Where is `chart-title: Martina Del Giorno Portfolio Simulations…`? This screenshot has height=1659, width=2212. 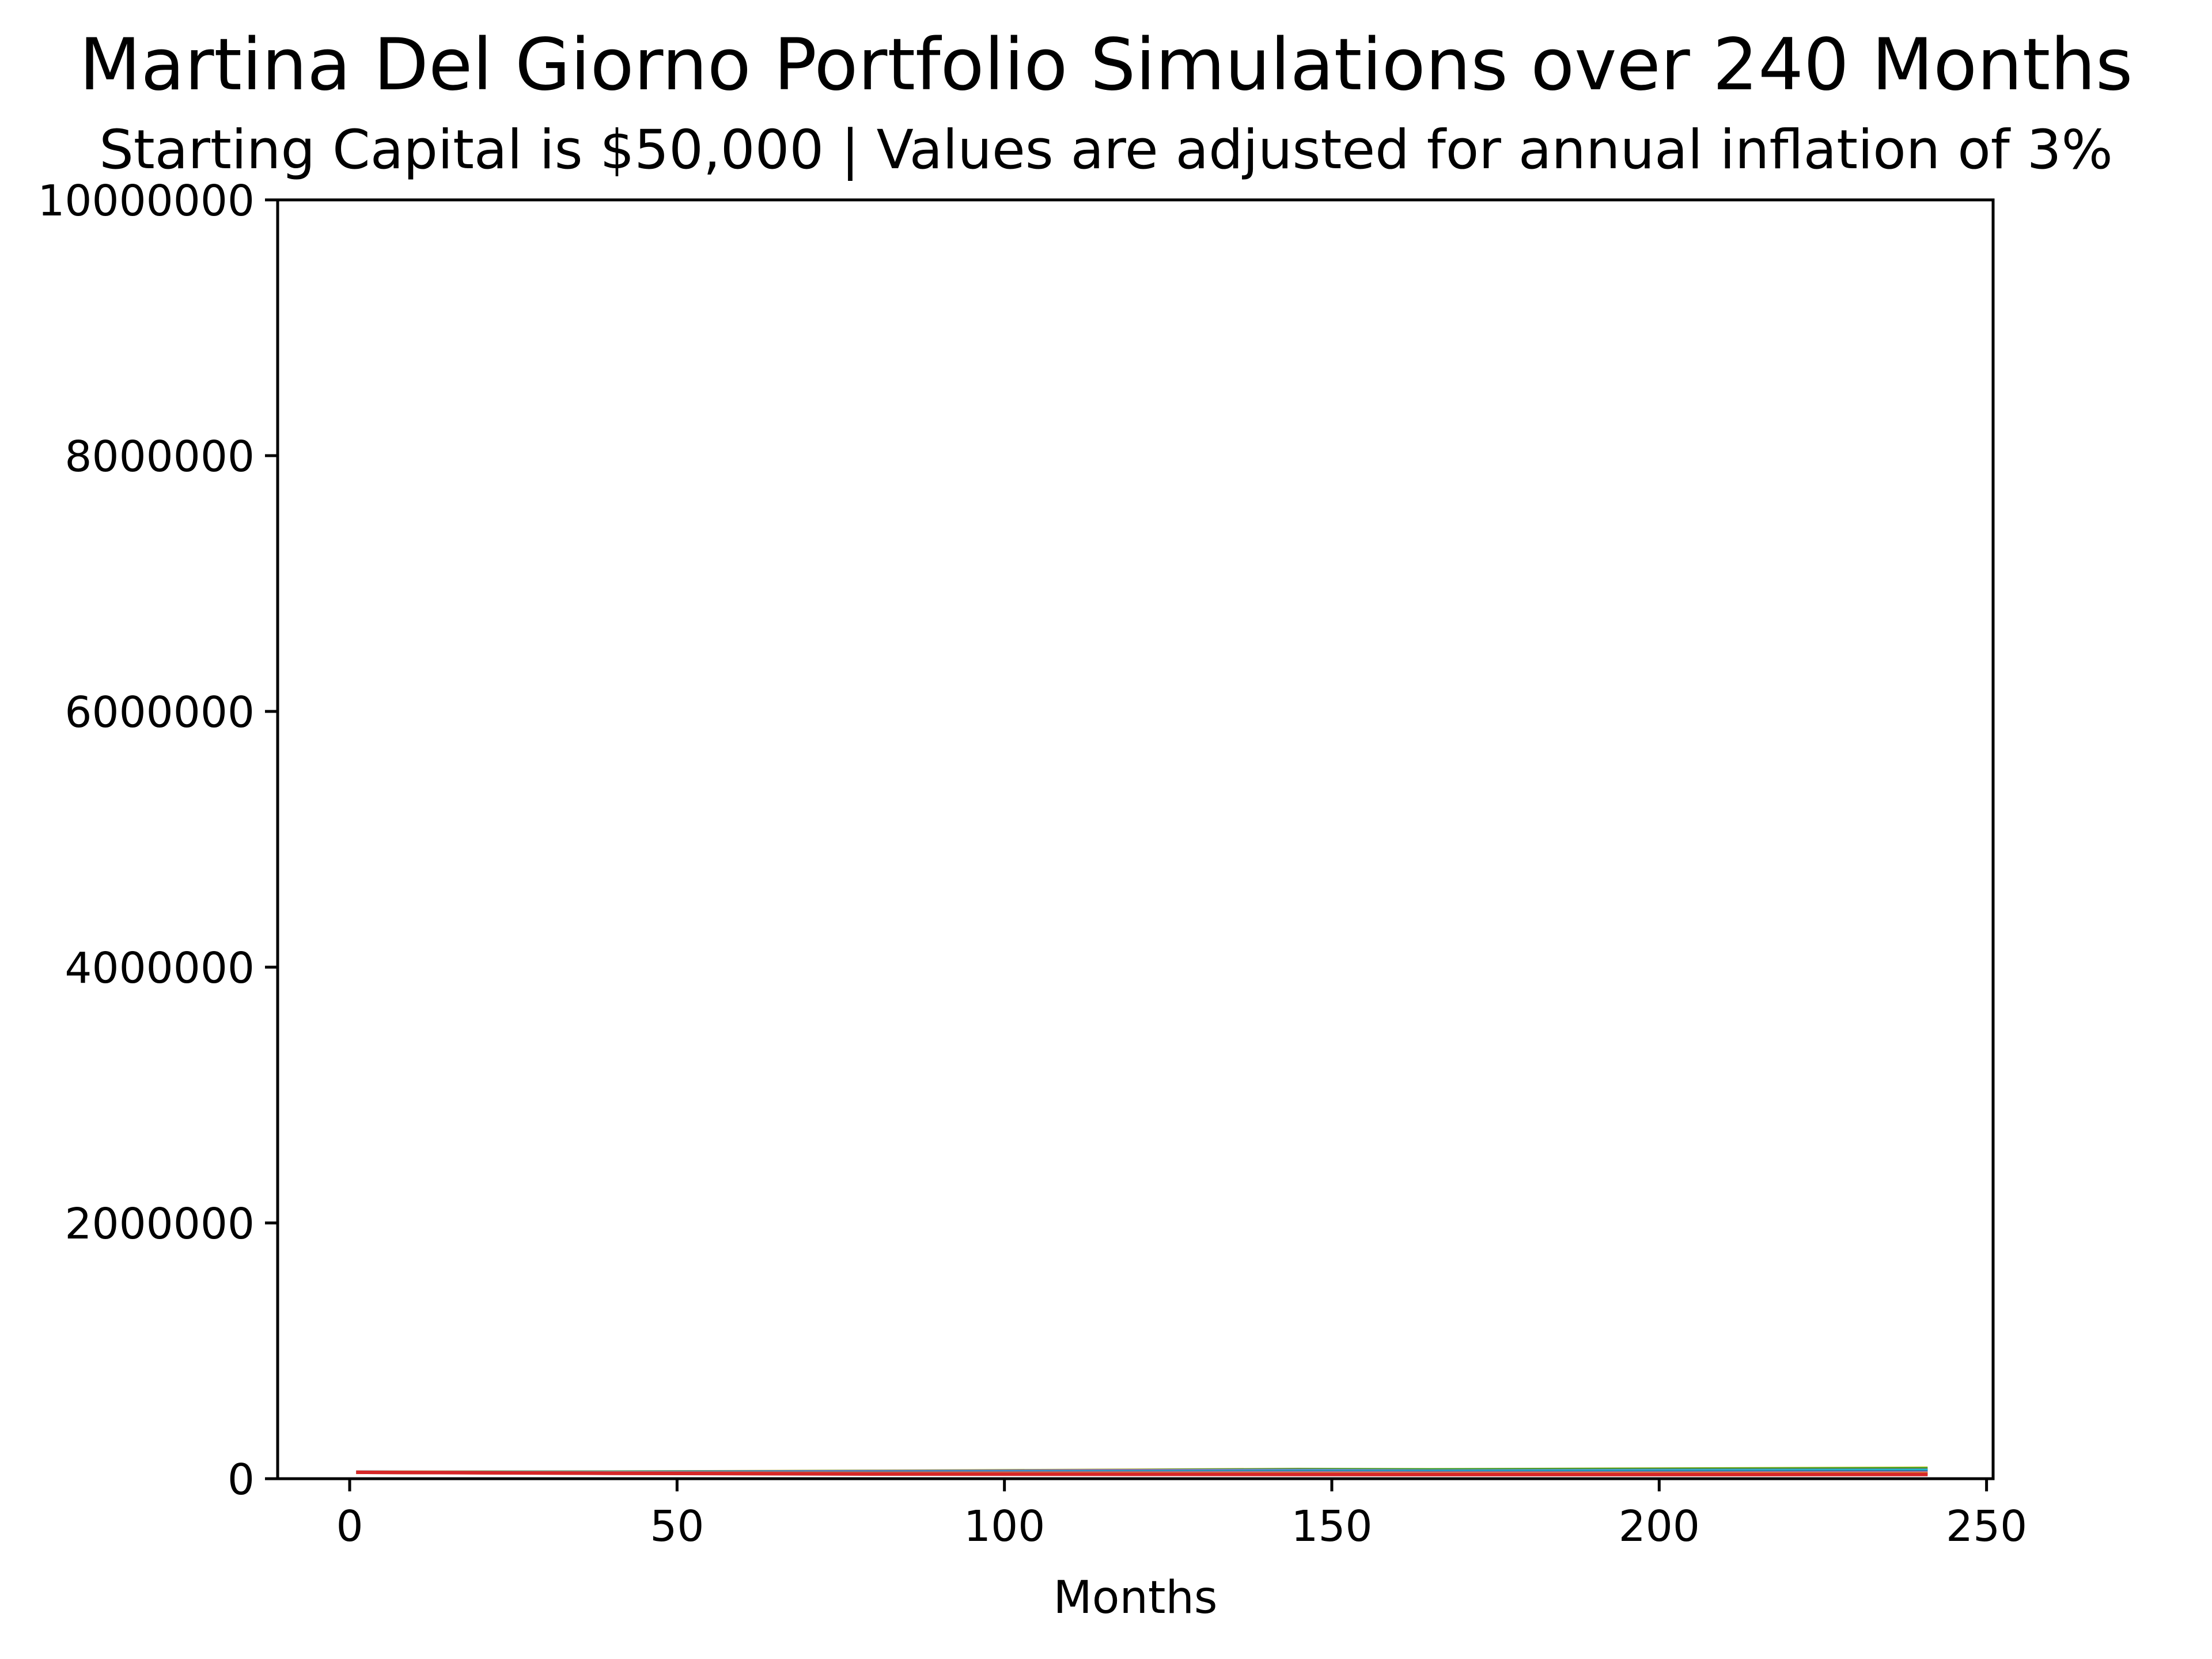
chart-title: Martina Del Giorno Portfolio Simulations… is located at coordinates (1106, 65).